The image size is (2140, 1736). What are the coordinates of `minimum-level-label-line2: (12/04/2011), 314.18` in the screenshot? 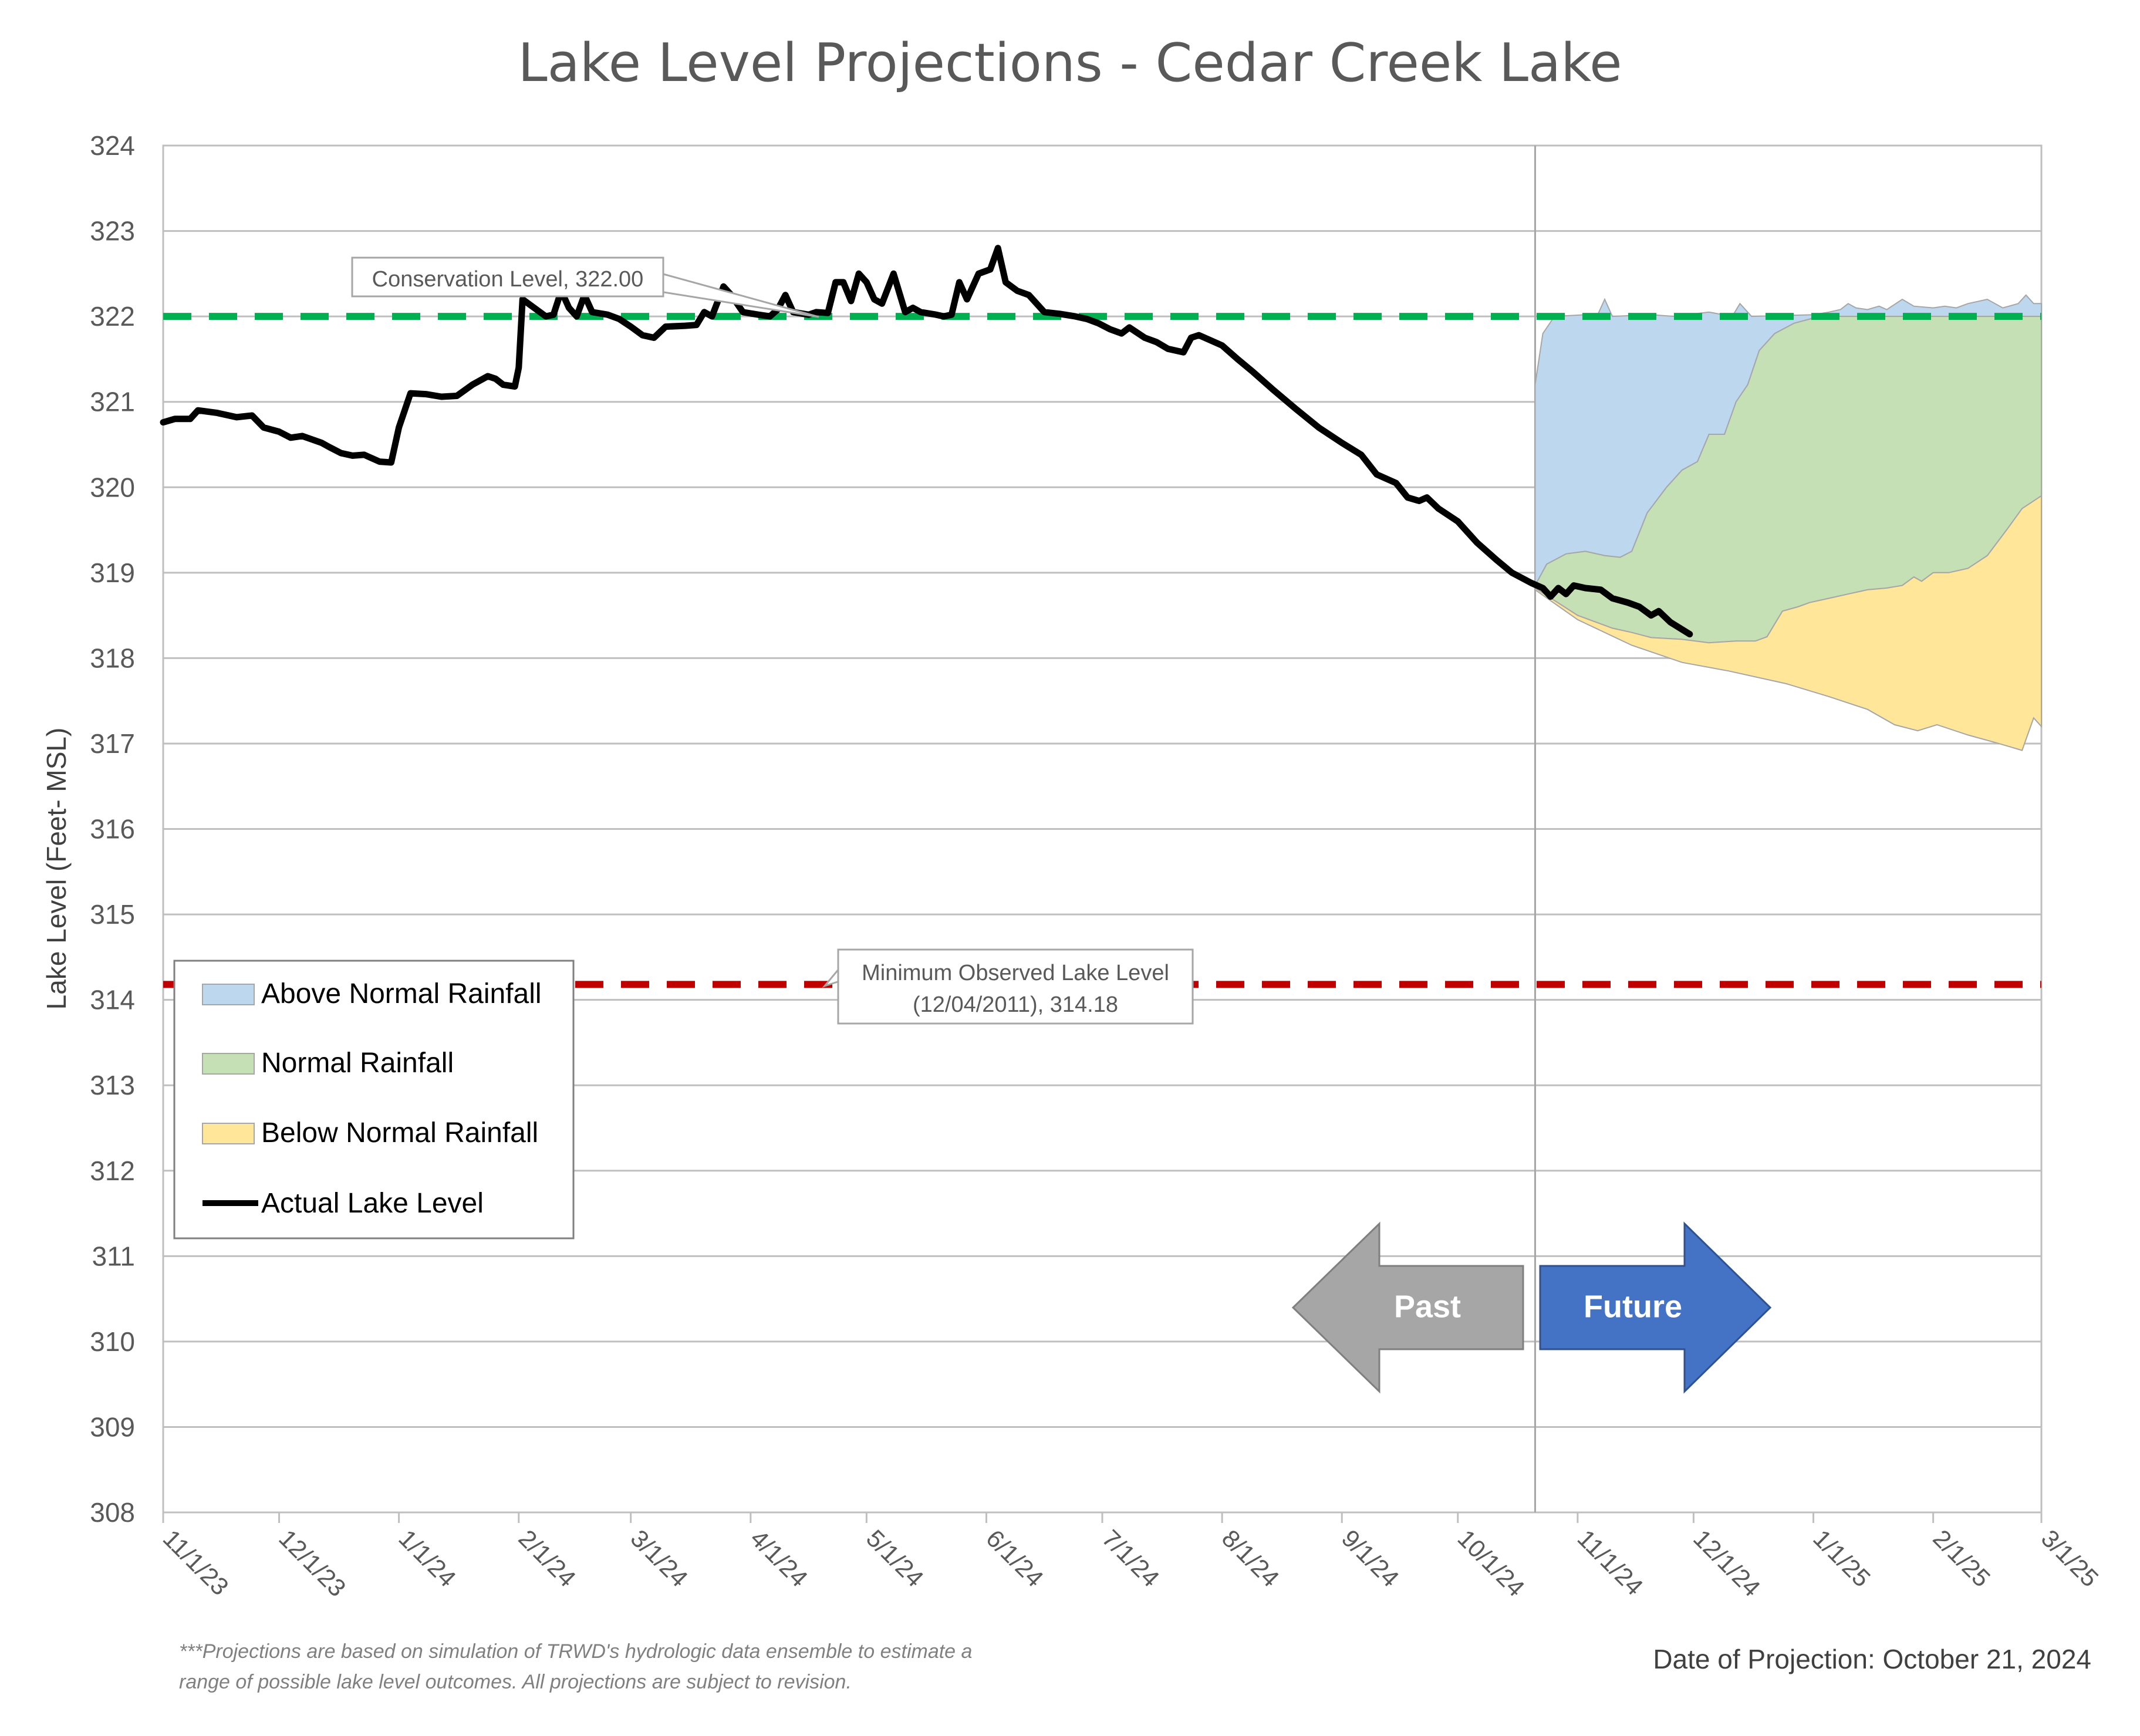 It's located at (1015, 1005).